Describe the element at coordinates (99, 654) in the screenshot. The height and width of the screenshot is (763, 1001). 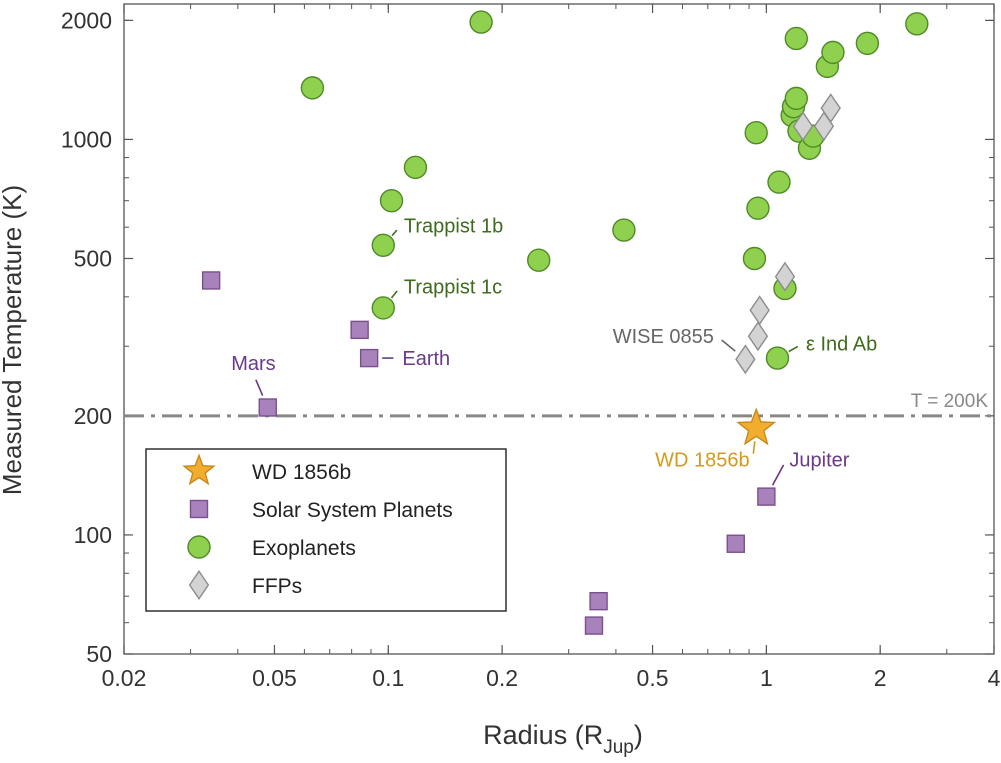
I see `y-tick-label: 50` at that location.